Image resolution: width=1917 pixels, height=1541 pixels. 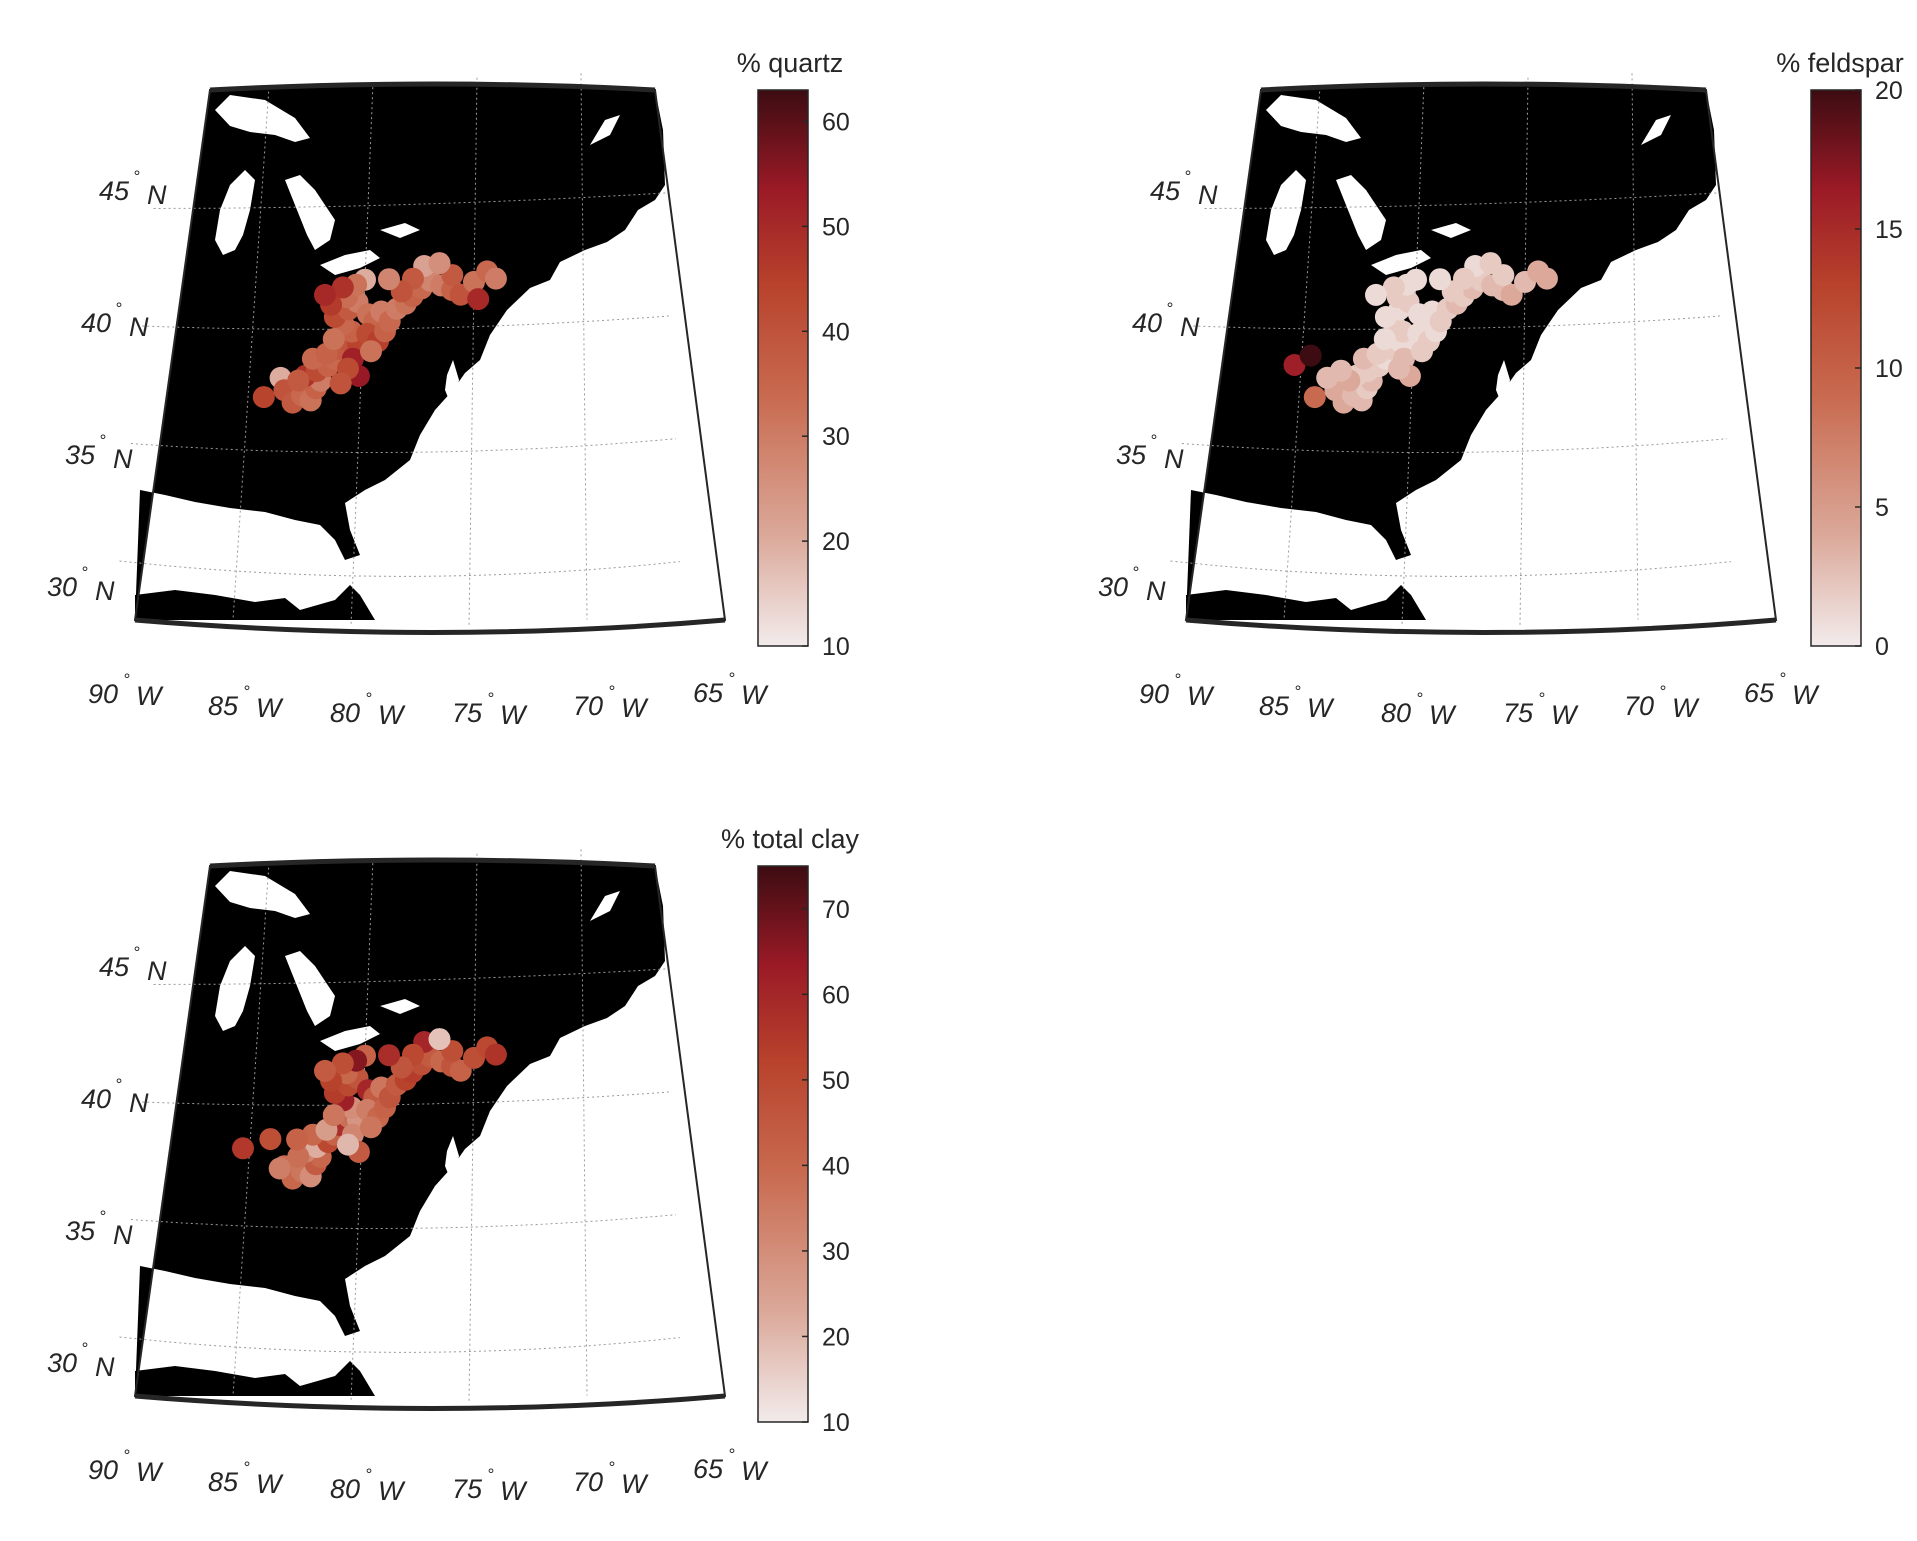 I want to click on lat-tick-label: 30, so click(x=1113, y=587).